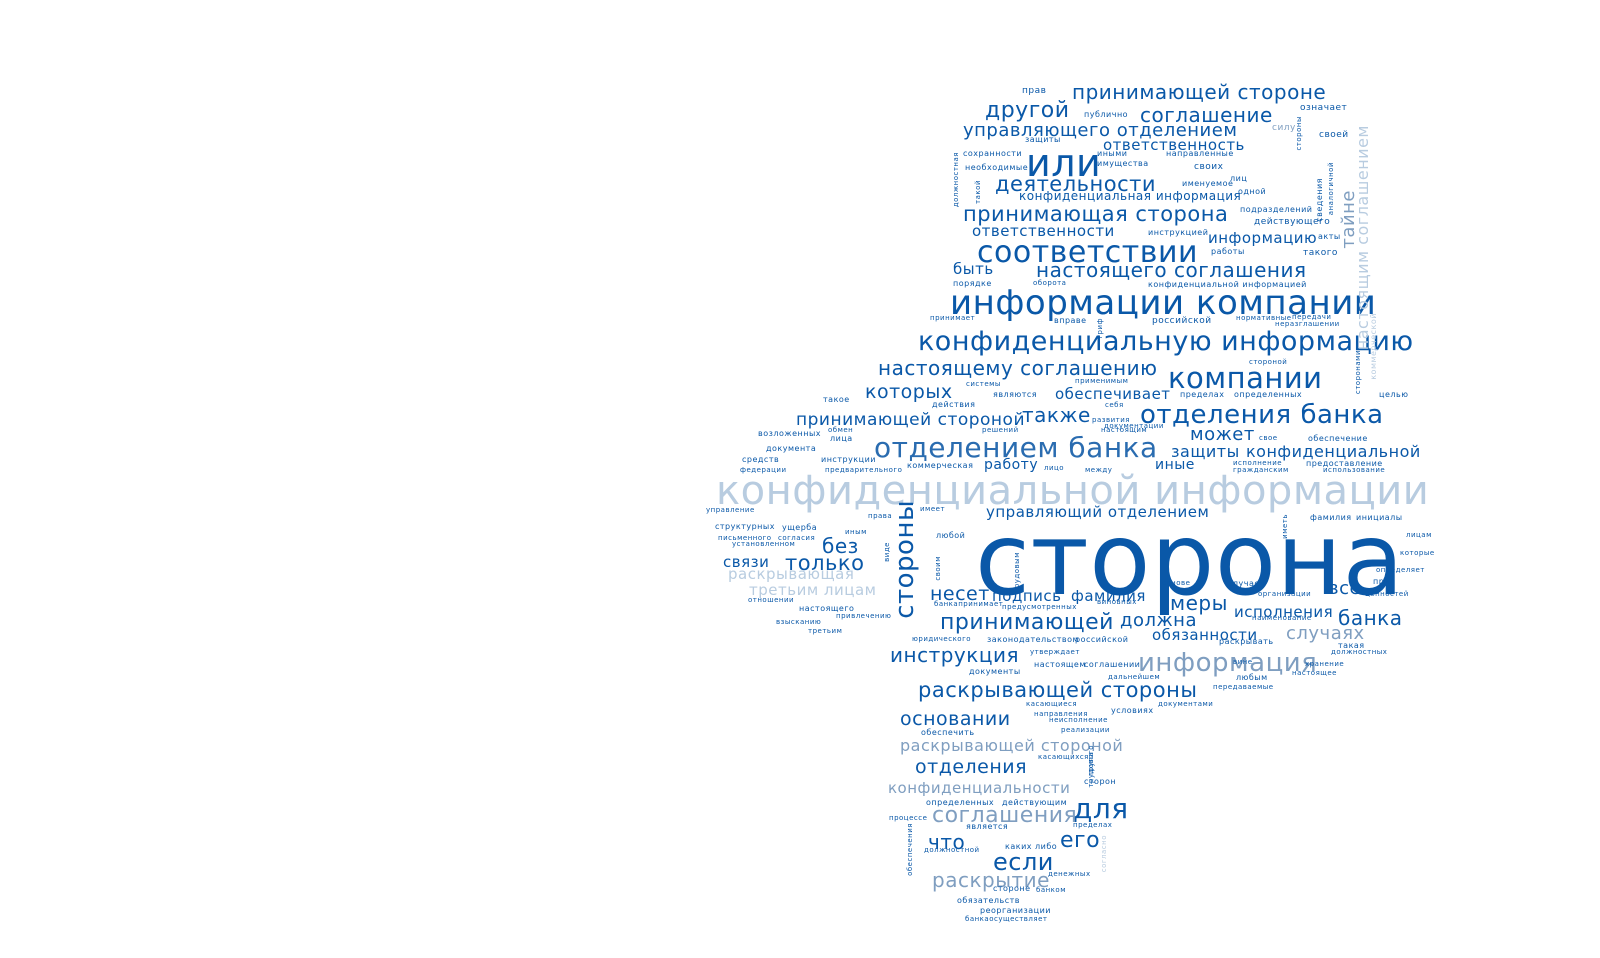 This screenshot has height=958, width=1600. I want to click on word: должна, so click(1158, 620).